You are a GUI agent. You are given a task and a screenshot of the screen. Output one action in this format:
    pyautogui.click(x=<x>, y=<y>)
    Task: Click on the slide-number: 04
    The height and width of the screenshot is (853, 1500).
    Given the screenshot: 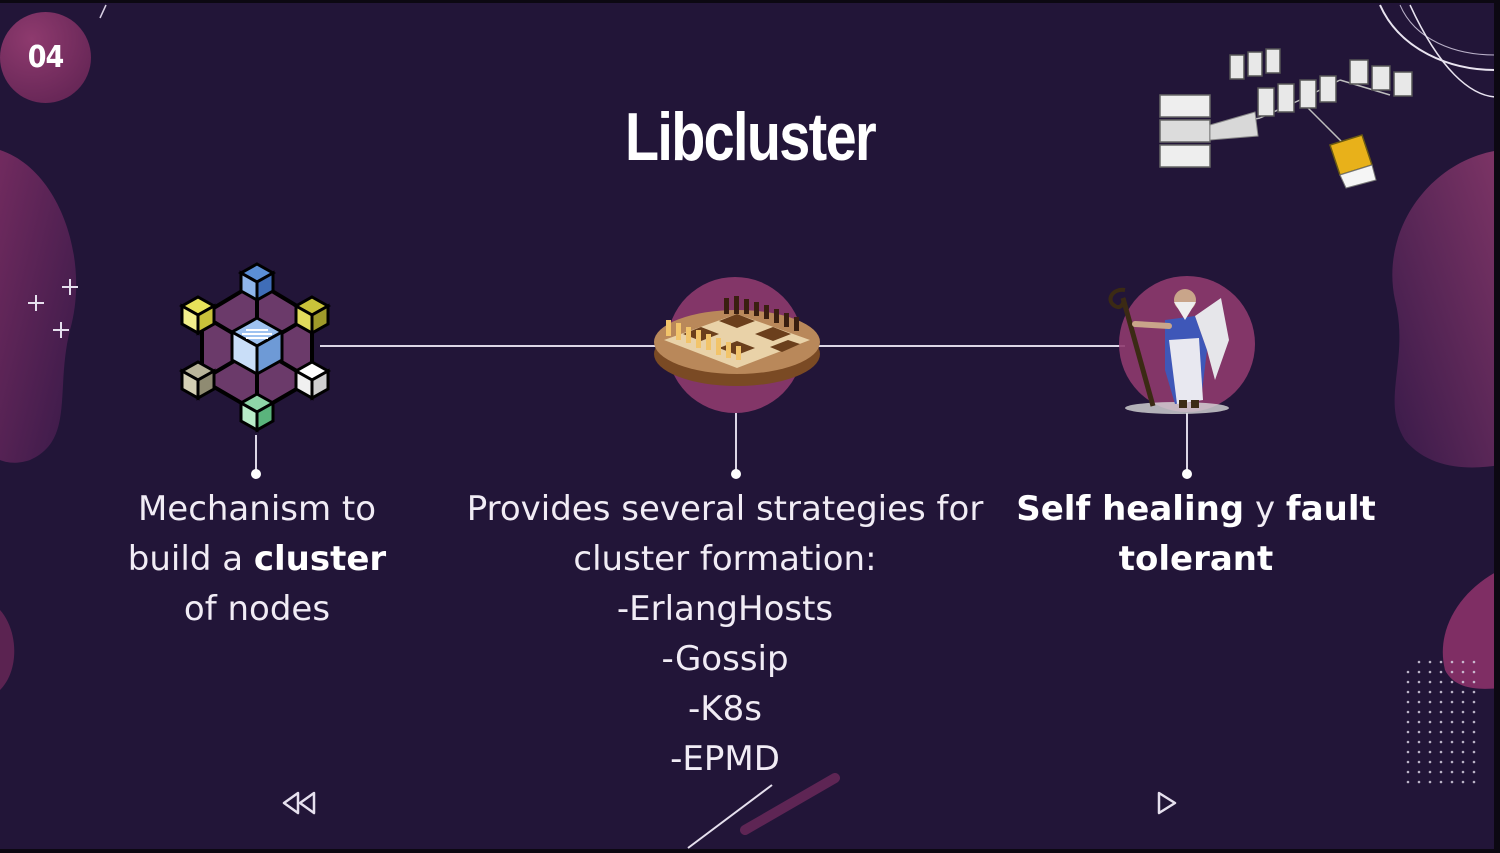 What is the action you would take?
    pyautogui.click(x=46, y=57)
    